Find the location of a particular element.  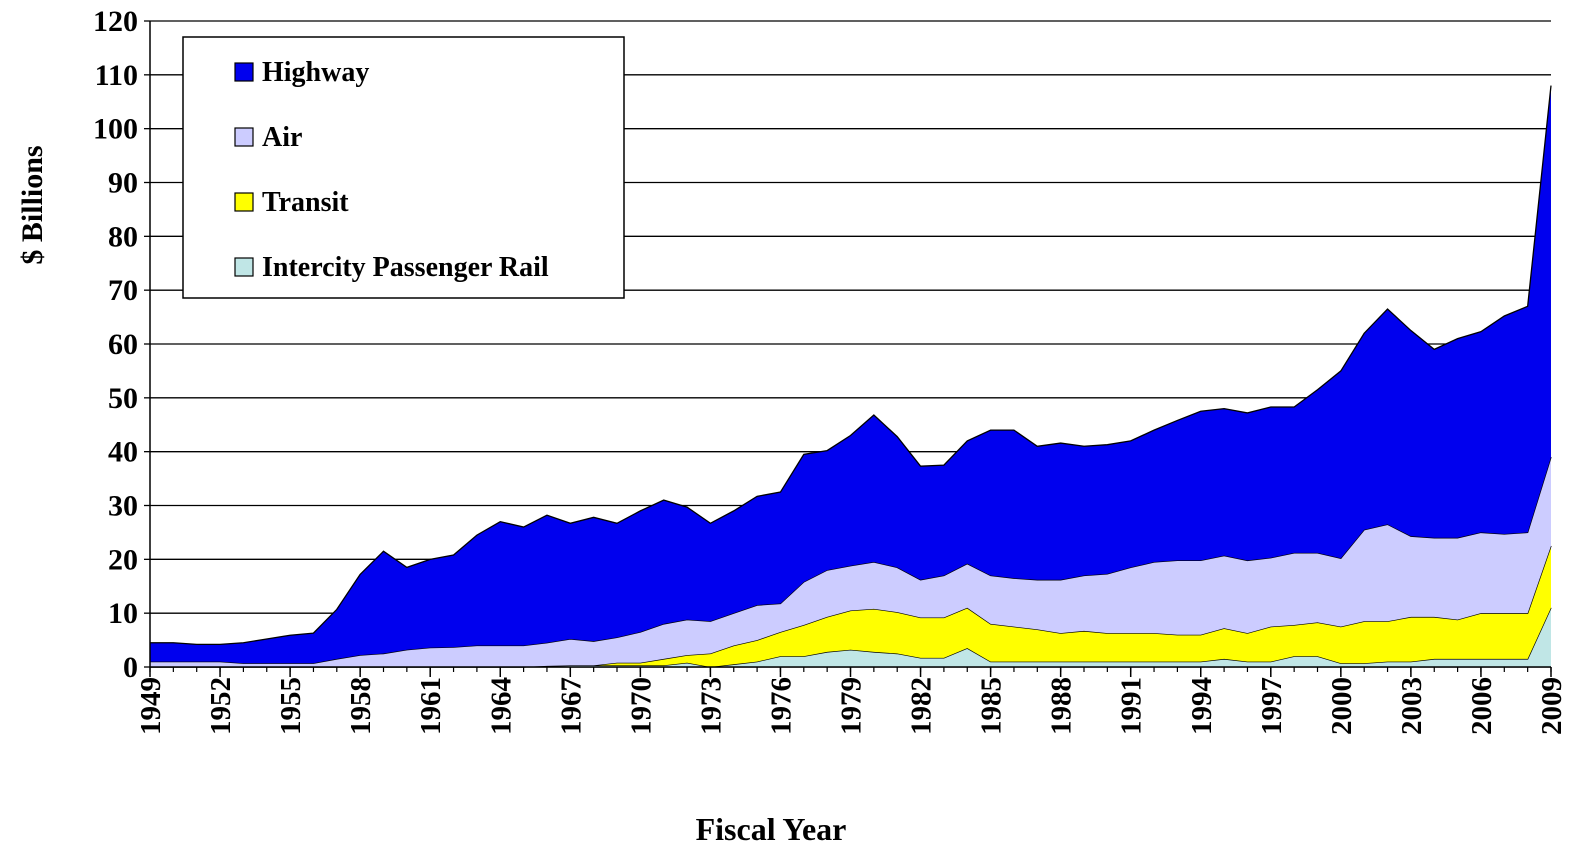

y-tick-label: 30 is located at coordinates (123, 506).